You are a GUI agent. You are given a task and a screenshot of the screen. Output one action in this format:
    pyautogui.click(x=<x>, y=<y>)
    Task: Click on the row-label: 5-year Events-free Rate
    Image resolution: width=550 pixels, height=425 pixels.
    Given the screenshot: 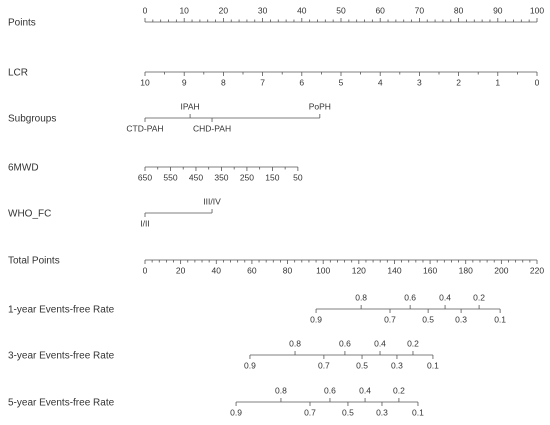 What is the action you would take?
    pyautogui.click(x=61, y=403)
    